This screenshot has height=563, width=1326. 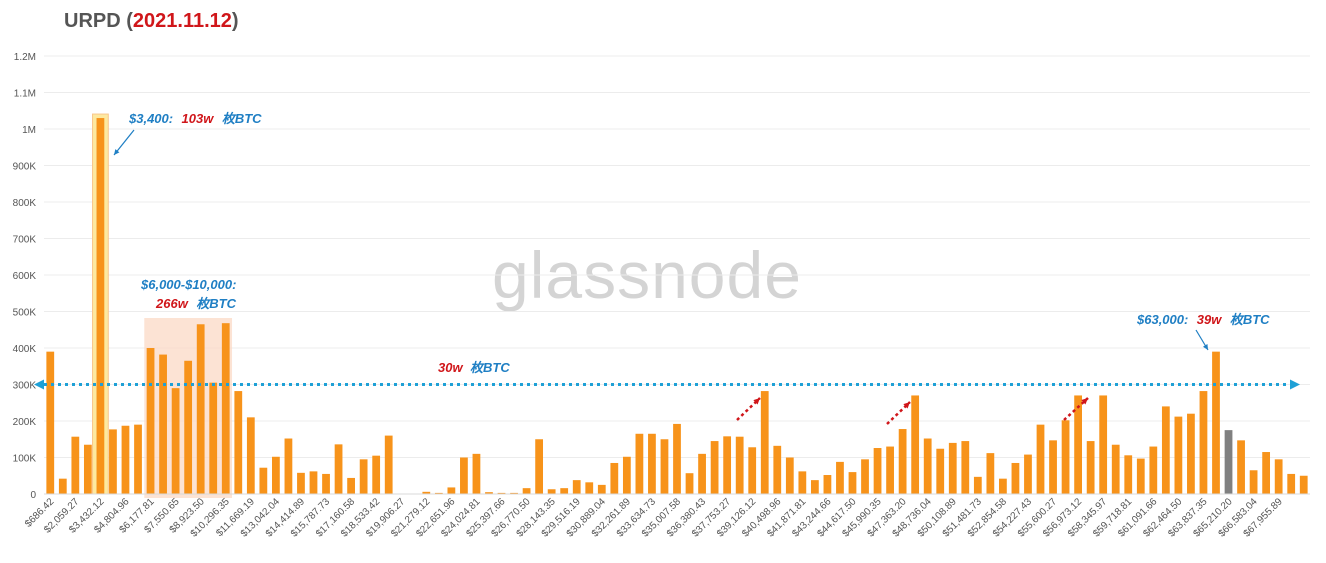 What do you see at coordinates (33, 495) in the screenshot?
I see `y-tick-label-0: 0` at bounding box center [33, 495].